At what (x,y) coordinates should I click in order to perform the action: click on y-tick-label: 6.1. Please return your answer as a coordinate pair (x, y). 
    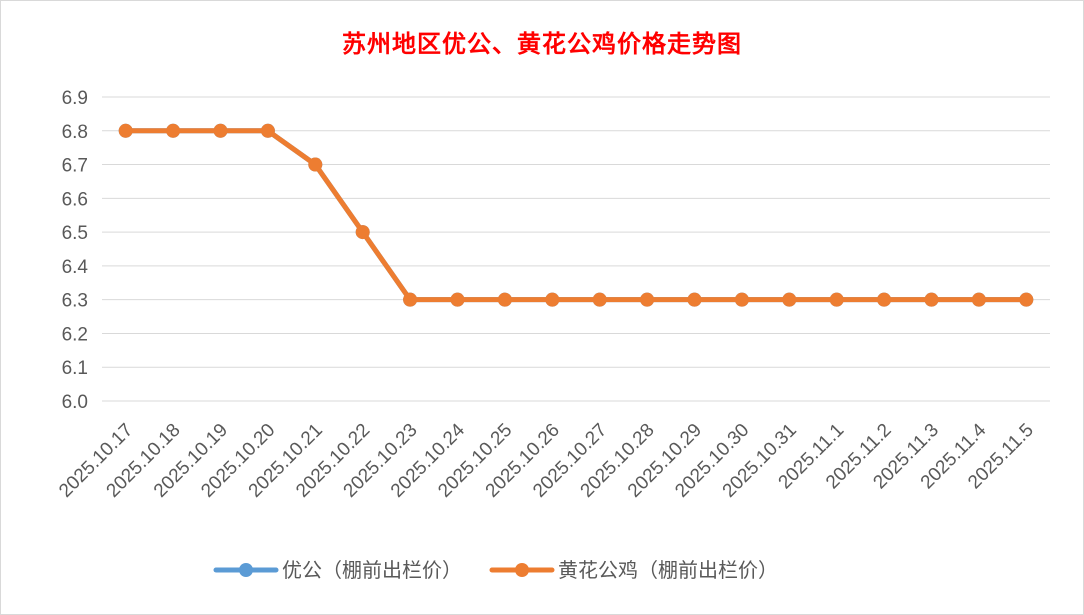
    Looking at the image, I should click on (75, 368).